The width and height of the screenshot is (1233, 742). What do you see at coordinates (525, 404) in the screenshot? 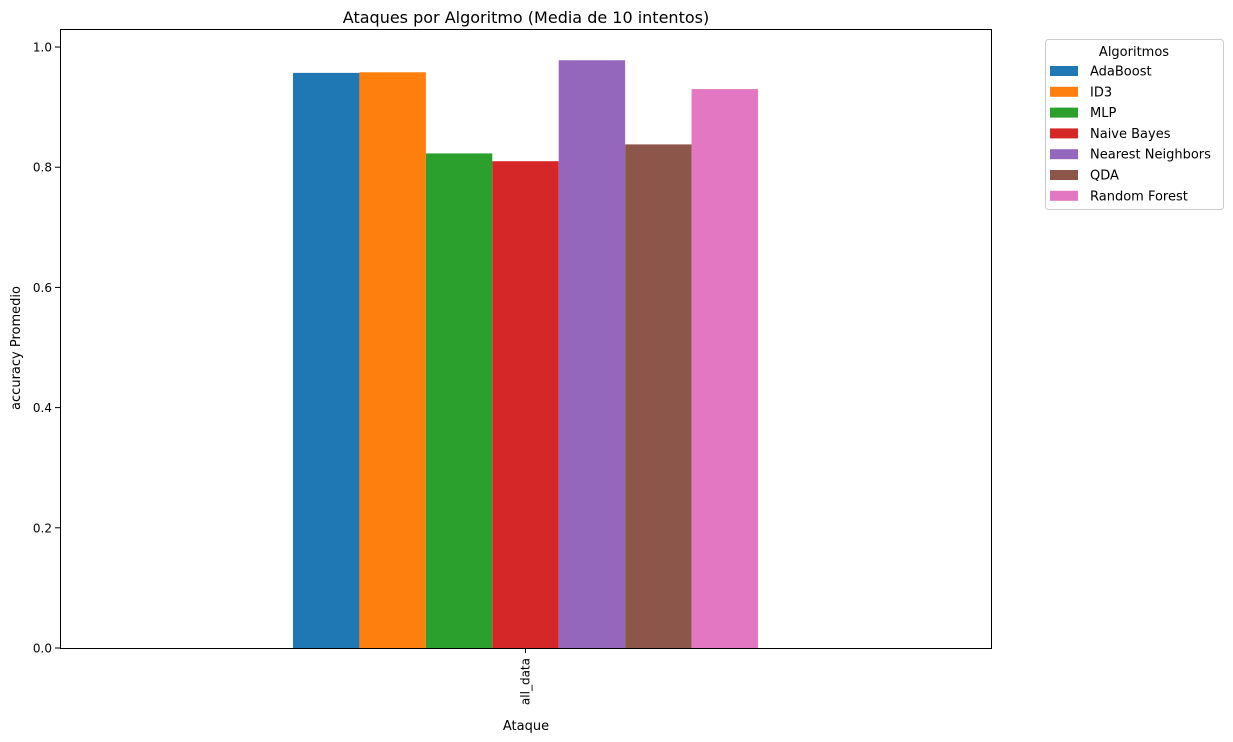
I see `bar-naive-bayes` at bounding box center [525, 404].